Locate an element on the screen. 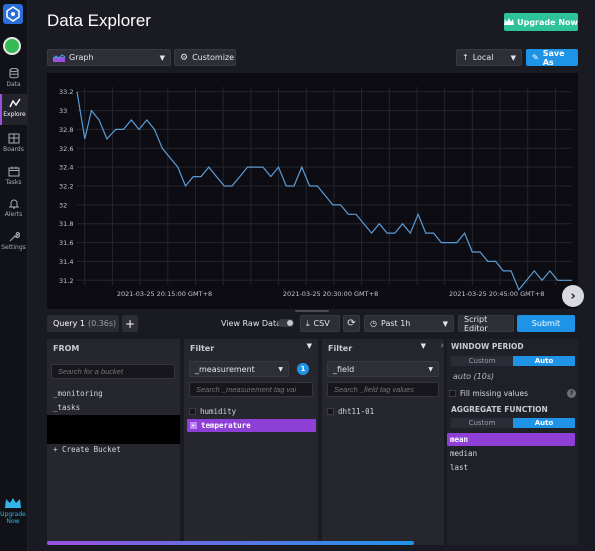 Image resolution: width=595 pixels, height=551 pixels. sidebar-item-label: Boards is located at coordinates (13, 149).